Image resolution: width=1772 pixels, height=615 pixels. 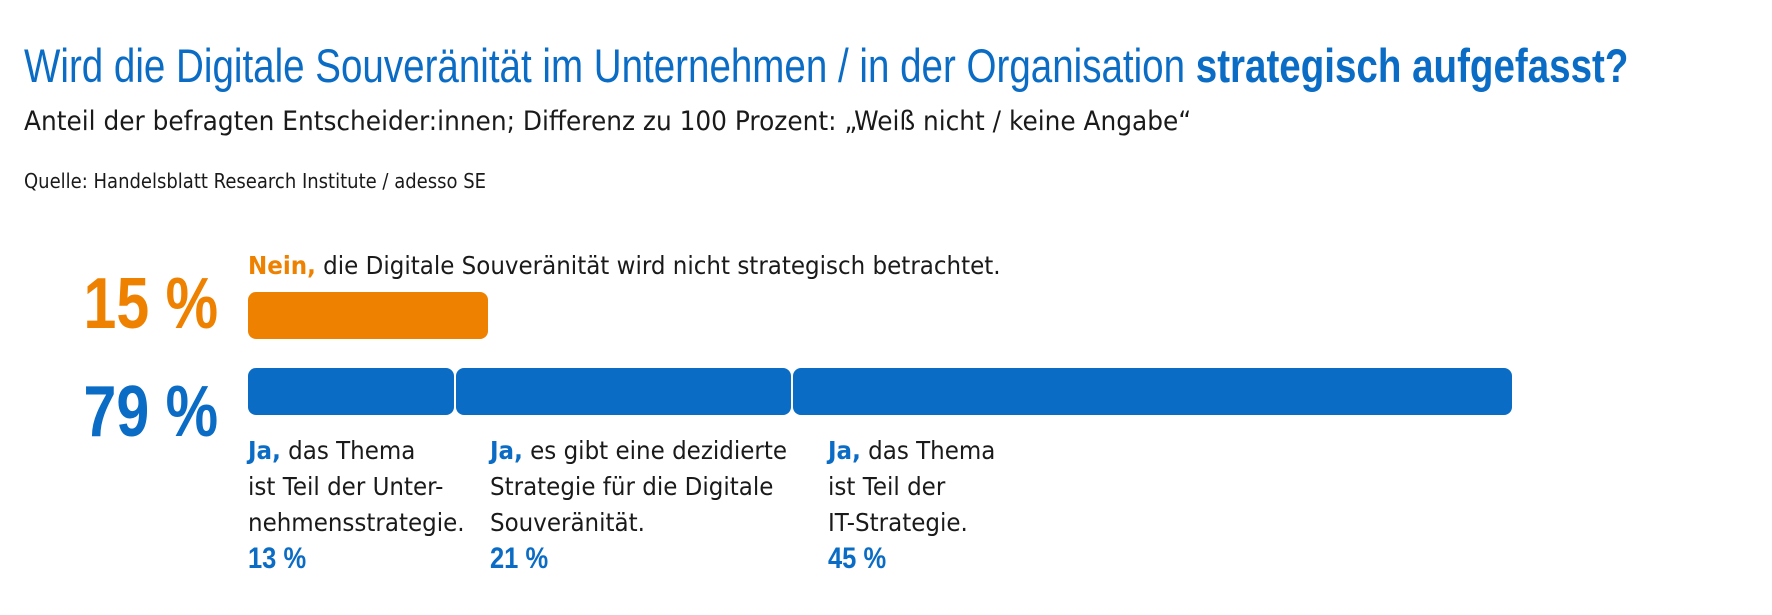 What do you see at coordinates (632, 486) in the screenshot?
I see `yes-segment-label-line: Strategie für die Digitale` at bounding box center [632, 486].